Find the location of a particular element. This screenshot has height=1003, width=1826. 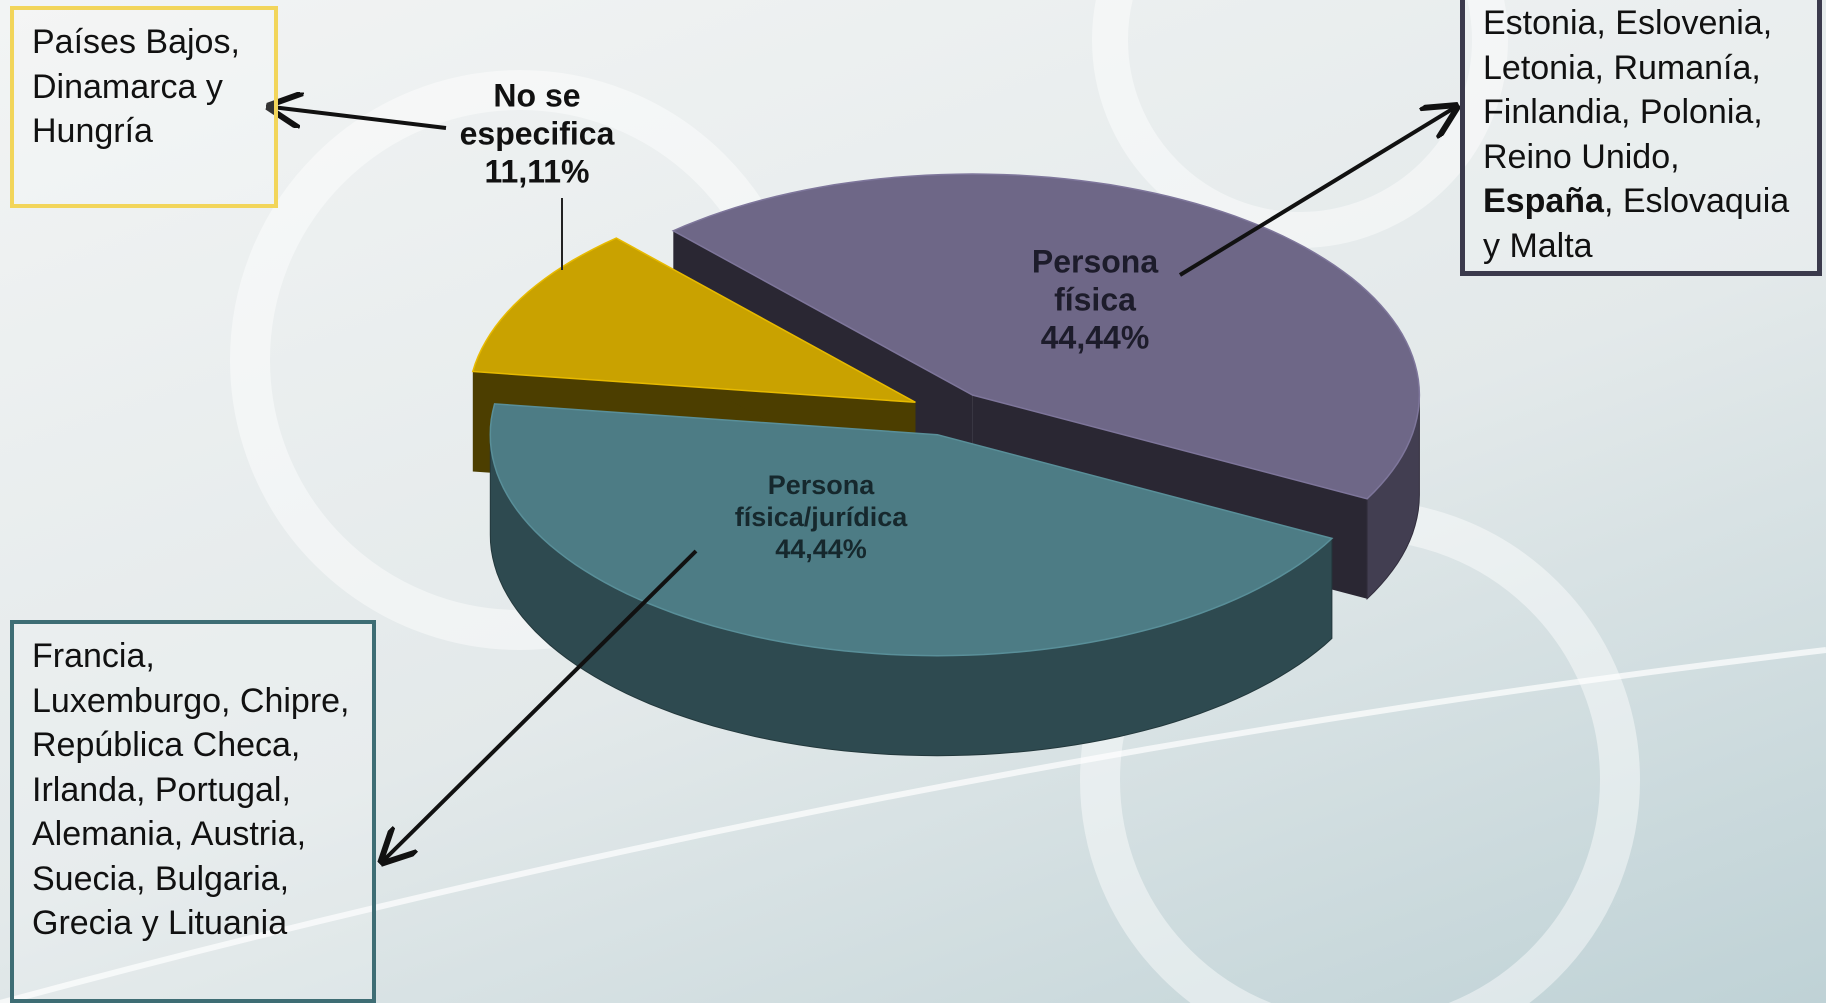

annotation-text: España is located at coordinates (1543, 201).